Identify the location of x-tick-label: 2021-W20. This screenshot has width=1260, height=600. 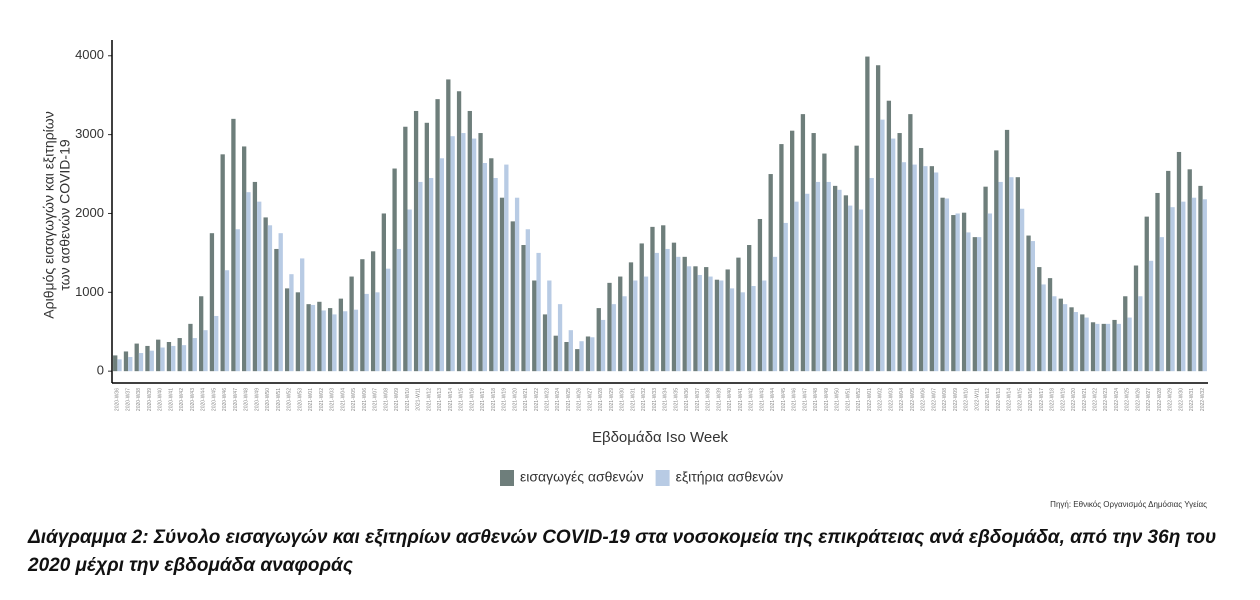
(515, 399).